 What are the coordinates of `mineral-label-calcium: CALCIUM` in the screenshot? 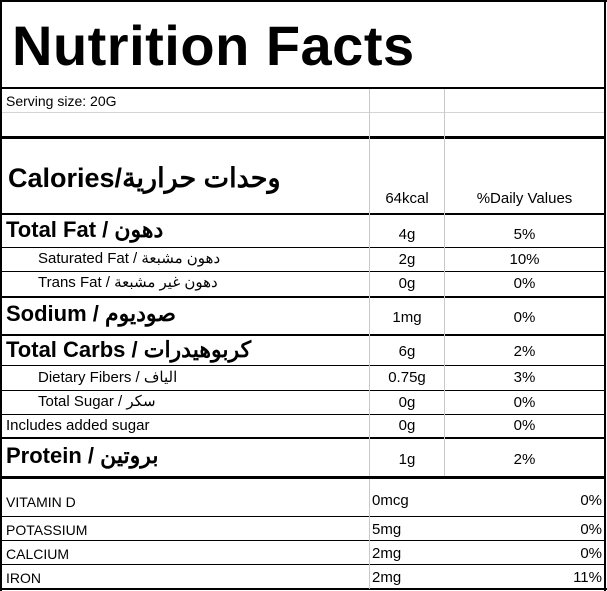 It's located at (38, 554).